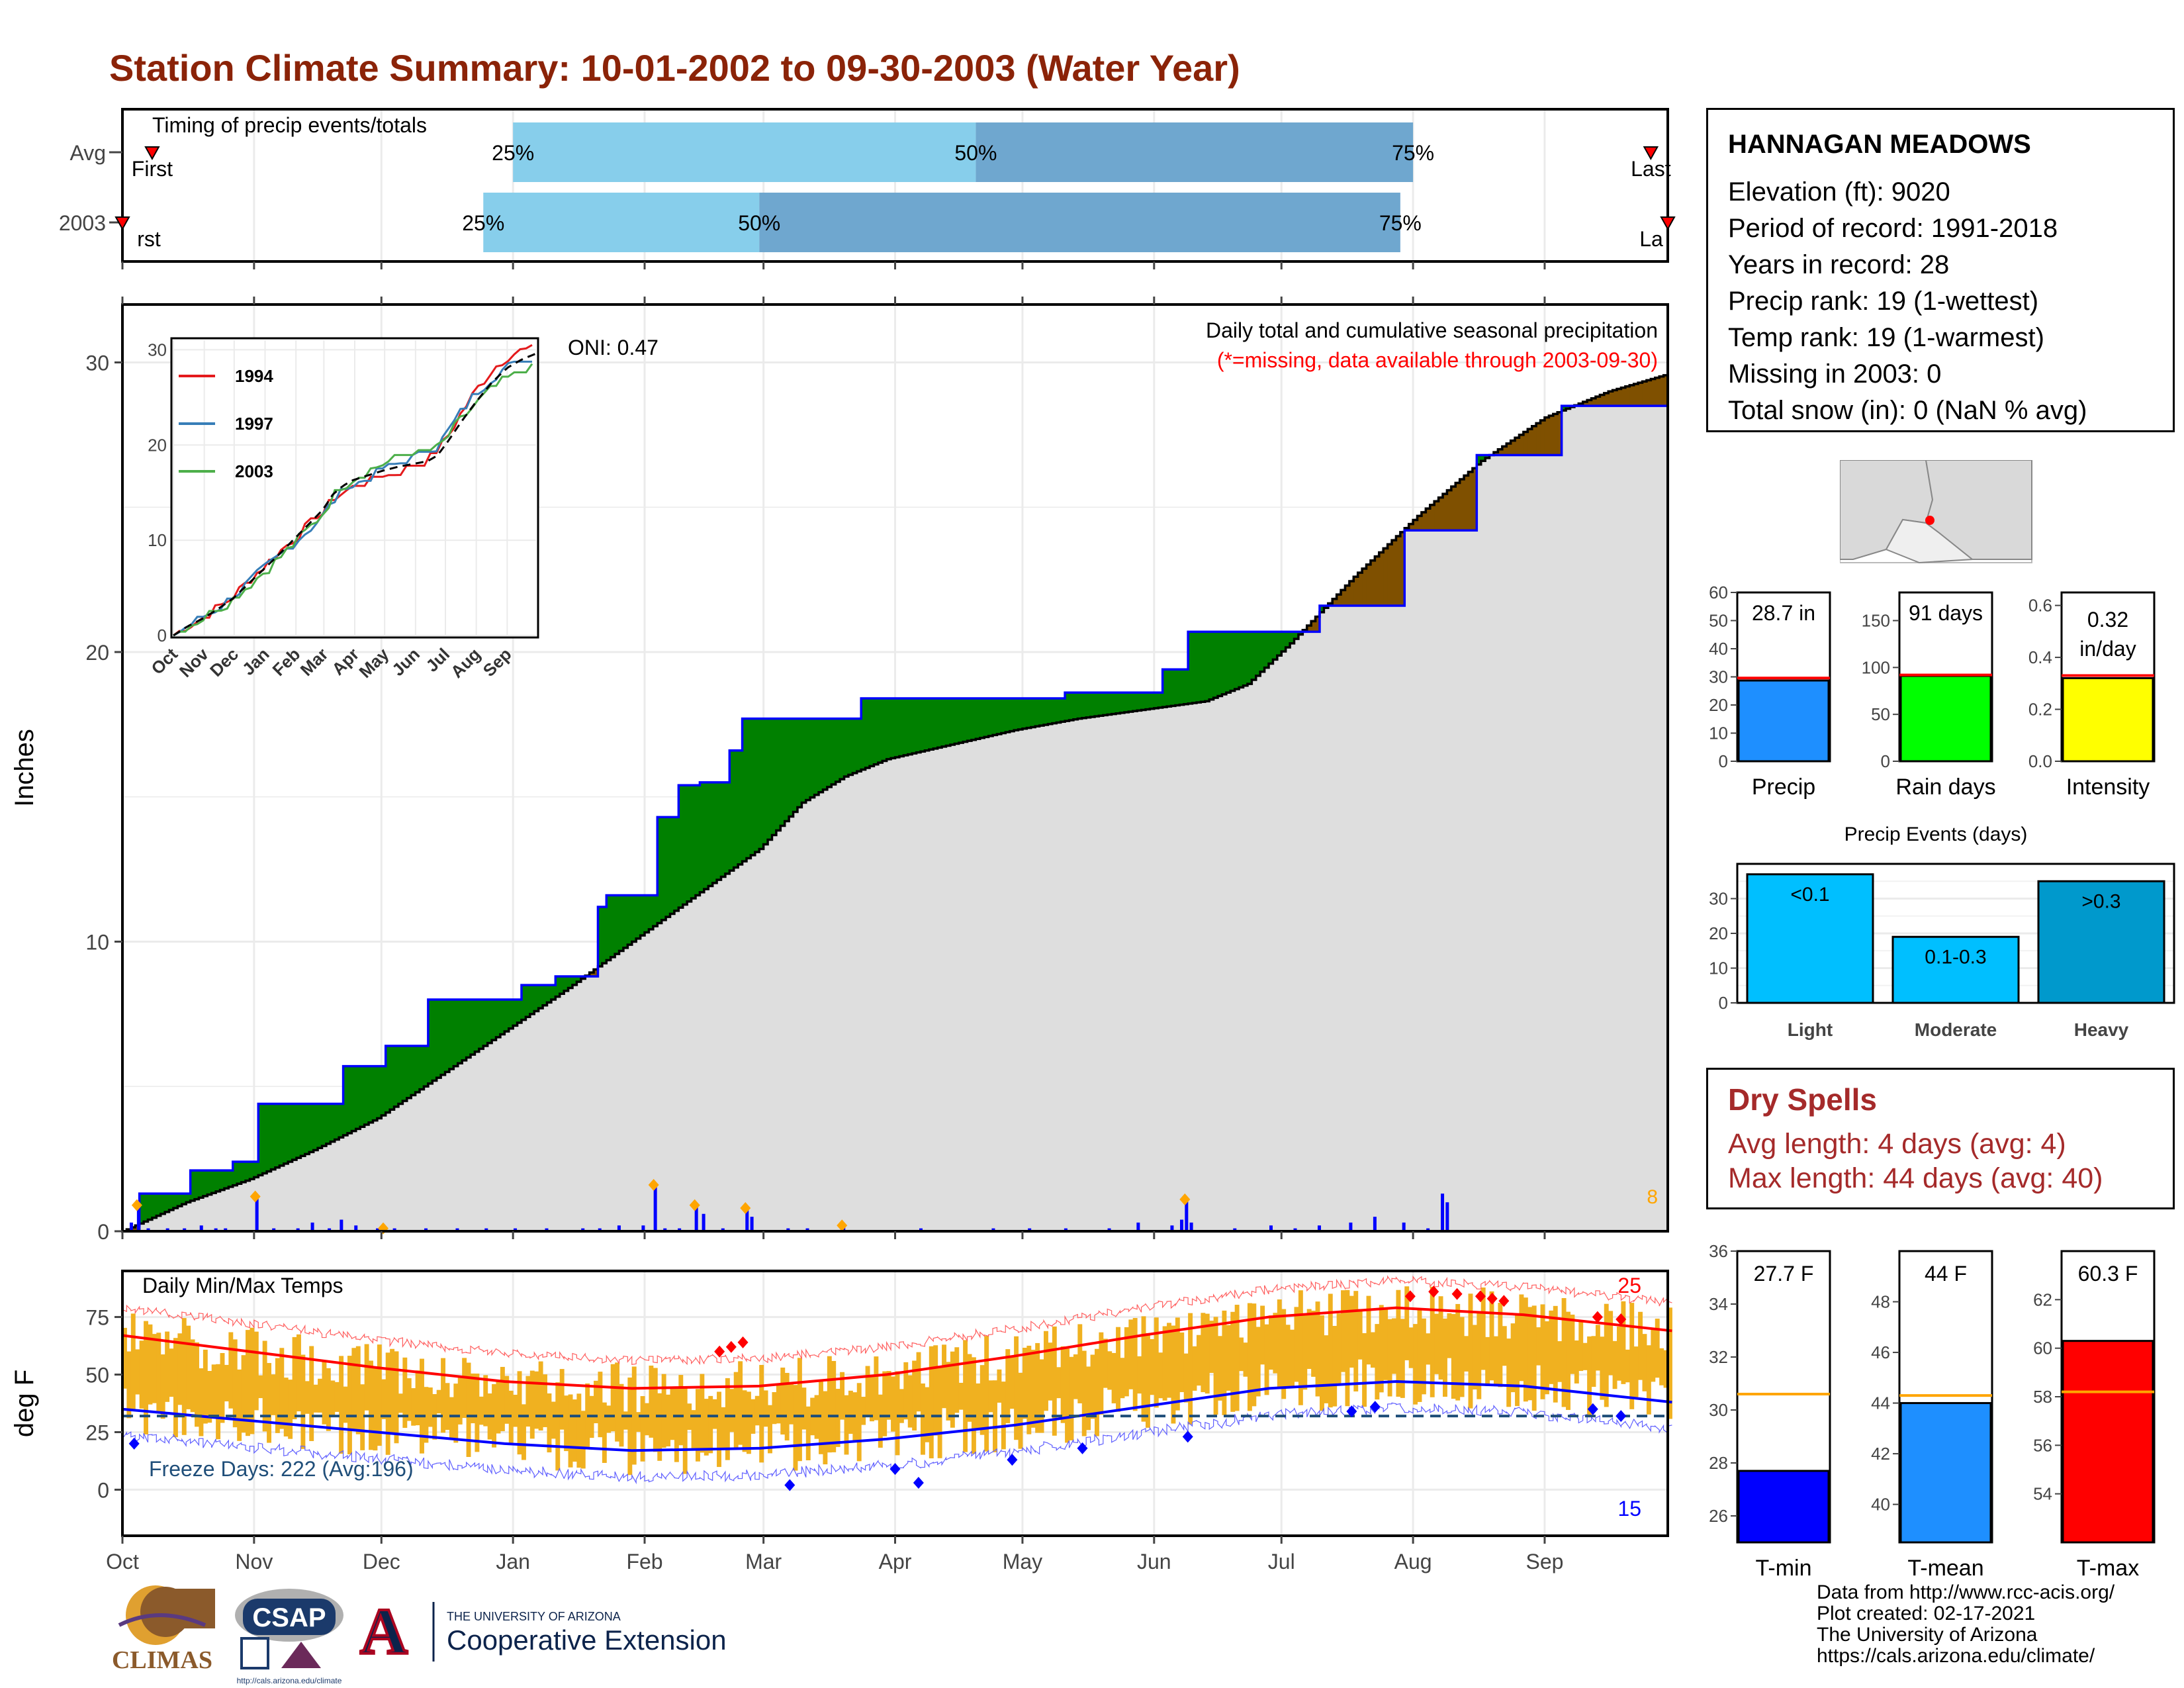 The height and width of the screenshot is (1688, 2184). Describe the element at coordinates (1886, 337) in the screenshot. I see `station-temp-rank: Temp rank: 19 (1-warmest)` at that location.